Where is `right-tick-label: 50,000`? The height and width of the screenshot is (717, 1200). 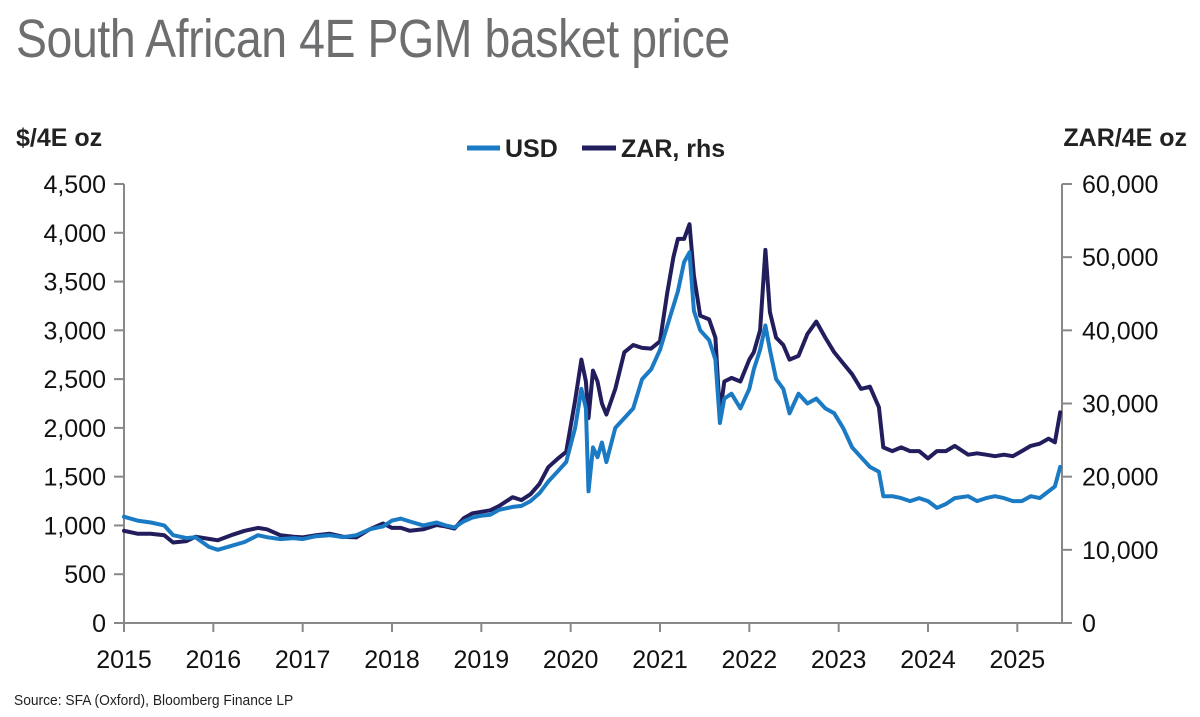
right-tick-label: 50,000 is located at coordinates (1120, 258).